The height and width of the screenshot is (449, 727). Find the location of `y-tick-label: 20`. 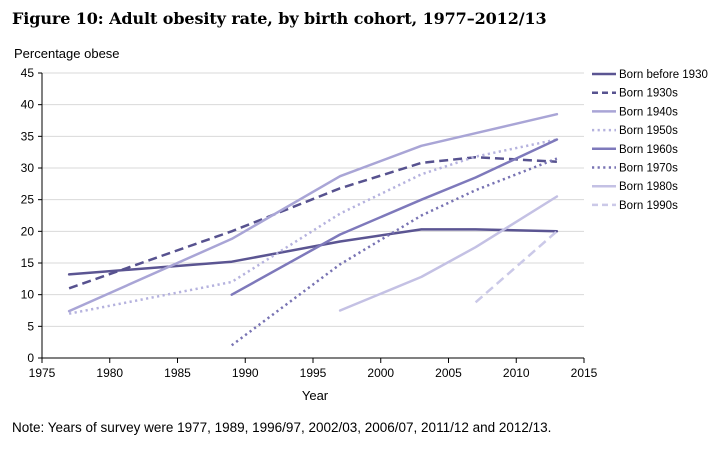

y-tick-label: 20 is located at coordinates (28, 231).